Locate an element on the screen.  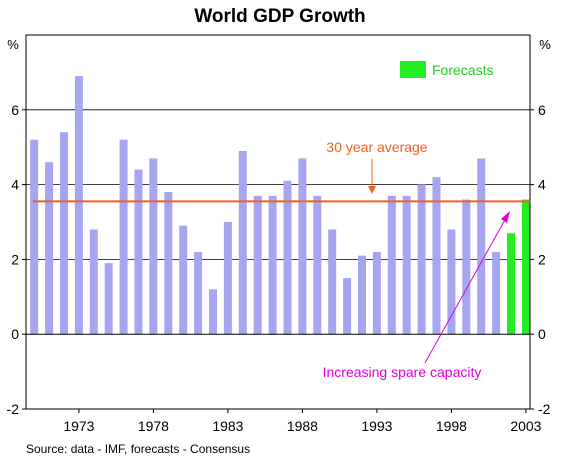
annotation-arrow-head is located at coordinates (505, 217).